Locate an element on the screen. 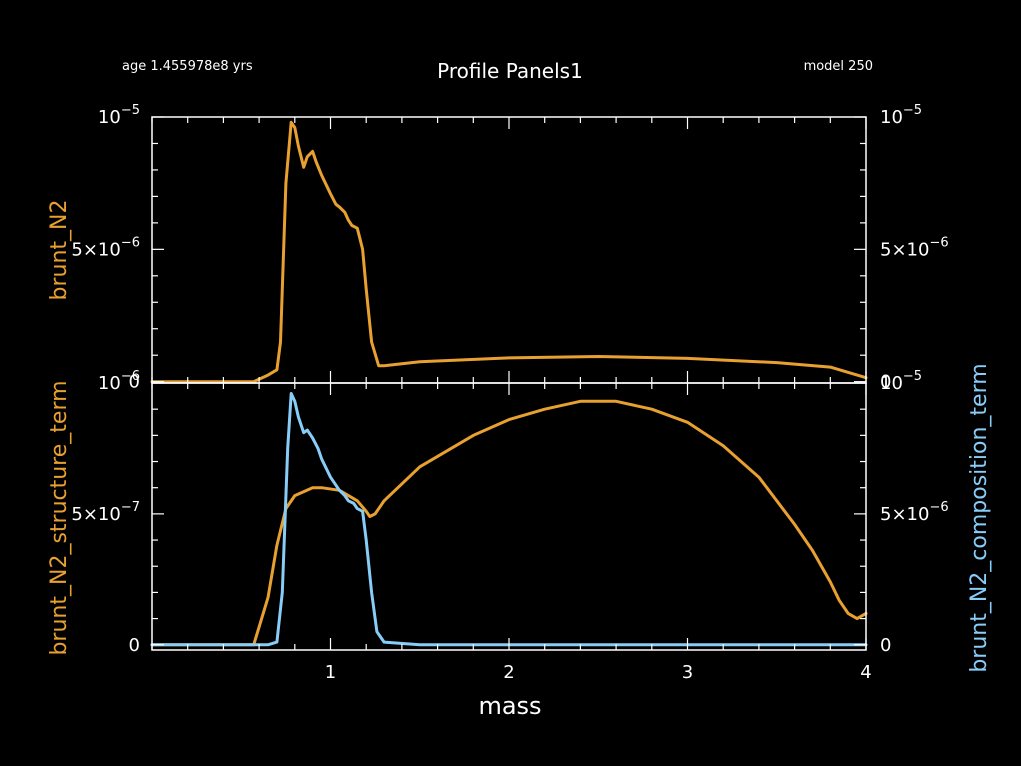  top-panel-right-tick-label: 10−5 is located at coordinates (901, 115).